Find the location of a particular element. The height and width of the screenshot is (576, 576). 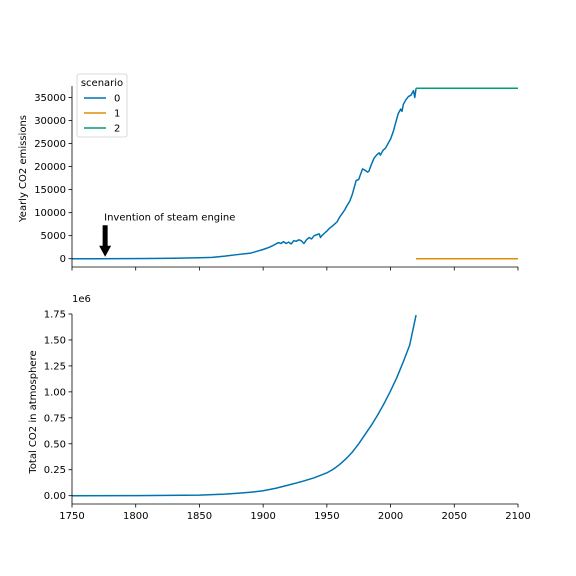

bottom-x-tick-label: 1750 is located at coordinates (71, 516).